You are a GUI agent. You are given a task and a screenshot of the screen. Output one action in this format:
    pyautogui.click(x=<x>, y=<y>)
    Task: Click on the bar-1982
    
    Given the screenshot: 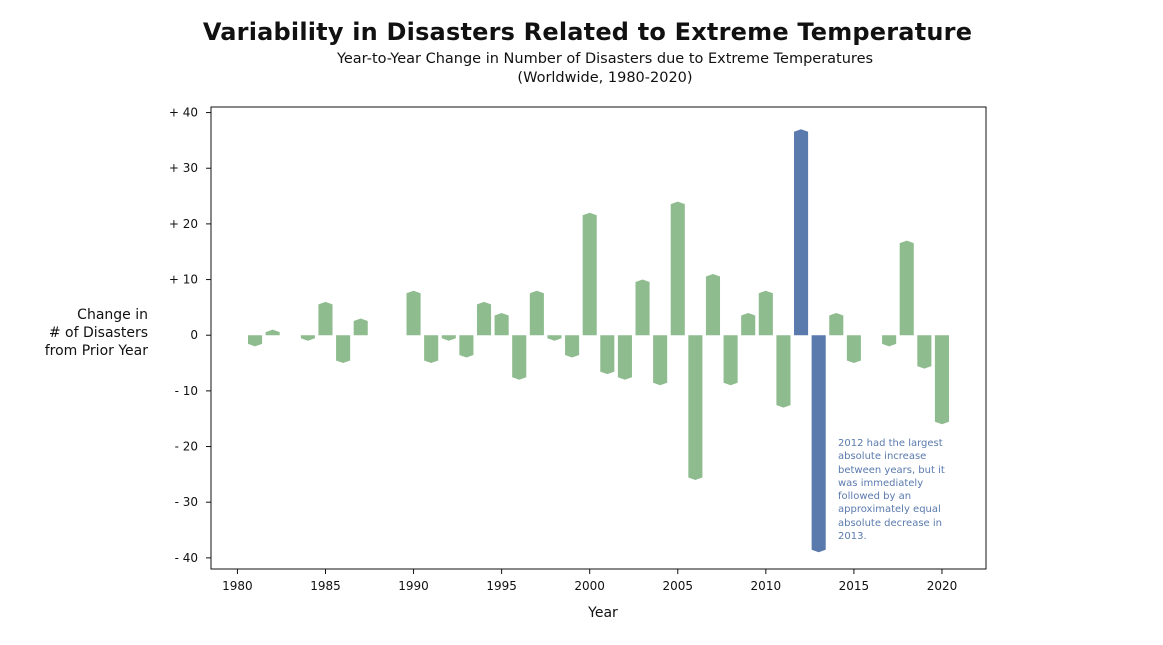 What is the action you would take?
    pyautogui.click(x=272, y=332)
    